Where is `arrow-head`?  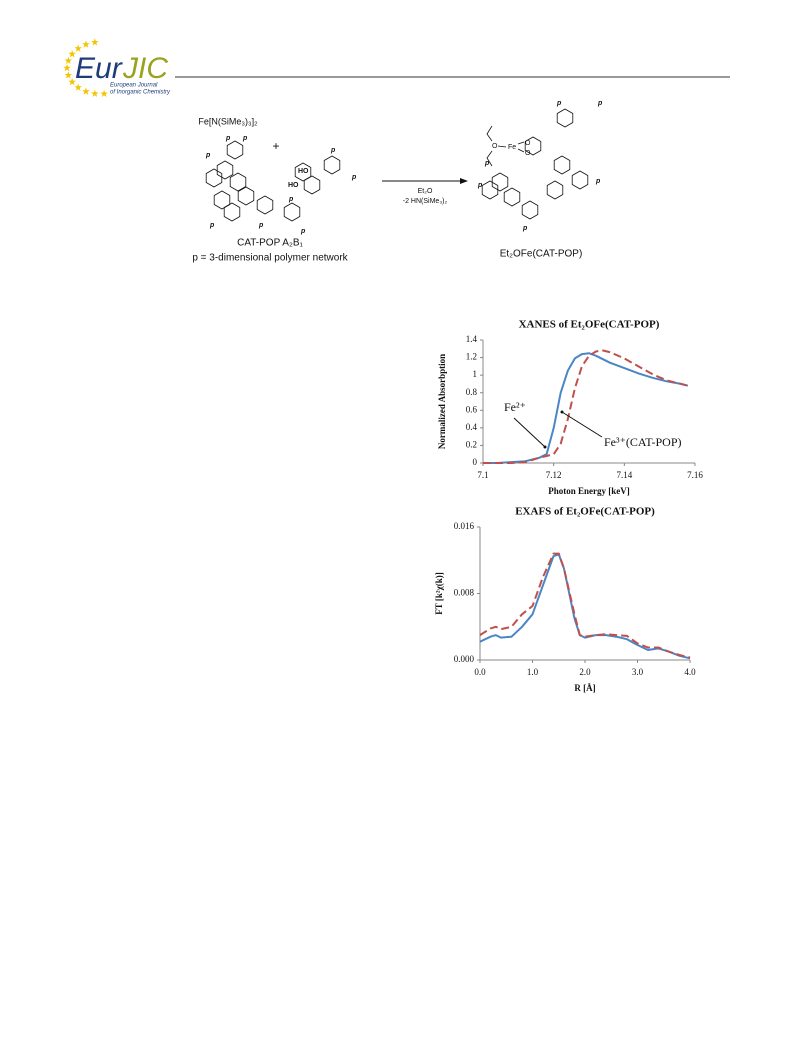 arrow-head is located at coordinates (464, 181).